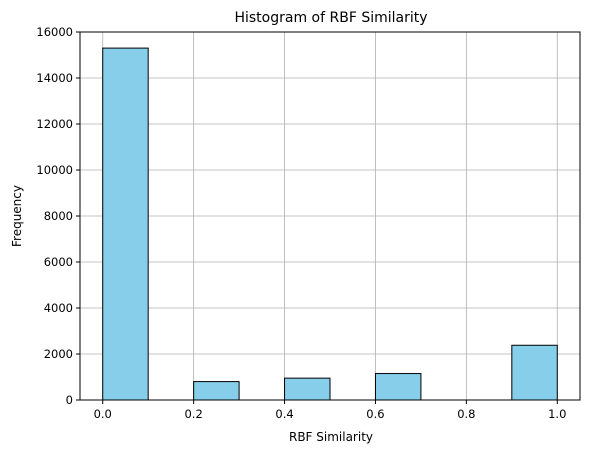 The height and width of the screenshot is (457, 589). I want to click on x-tick-label: 0.0, so click(103, 414).